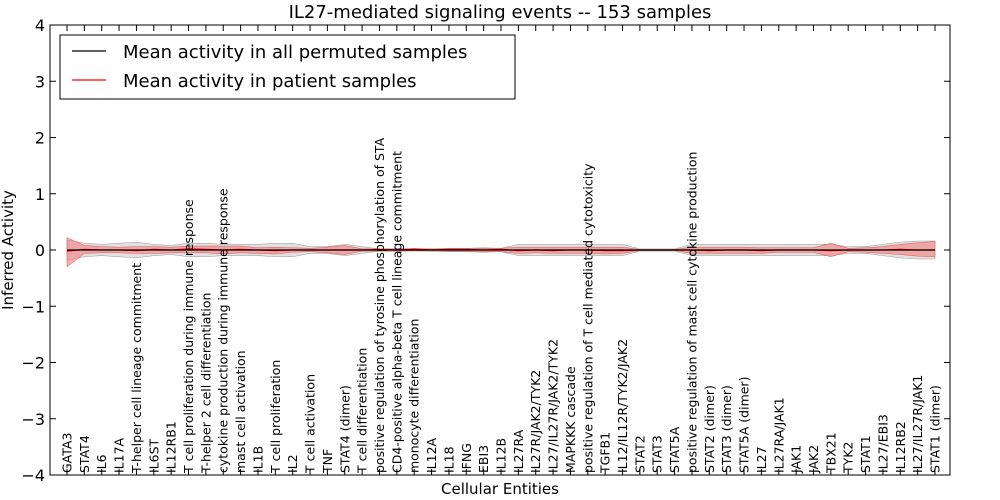 This screenshot has height=500, width=1000. Describe the element at coordinates (40, 250) in the screenshot. I see `y-tick-label: 0` at that location.